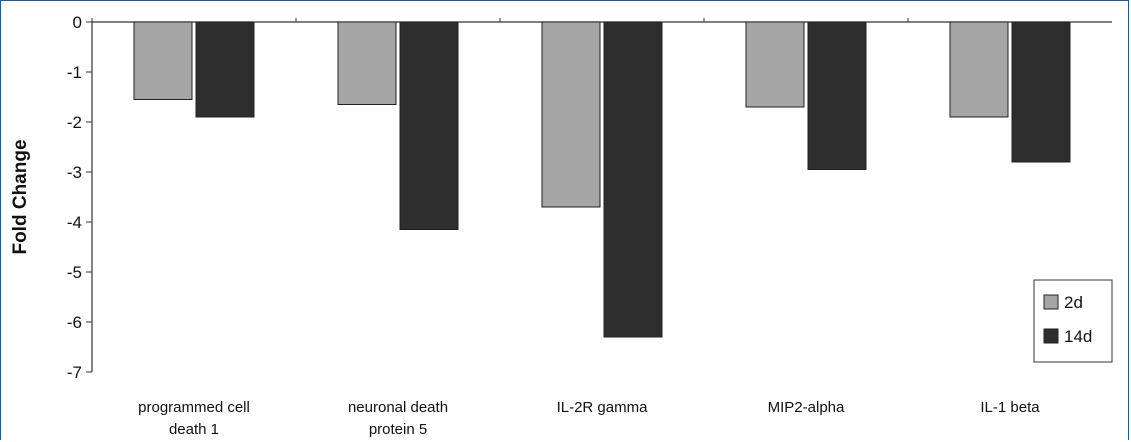 The height and width of the screenshot is (442, 1131). I want to click on y-tick-label: -6, so click(74, 322).